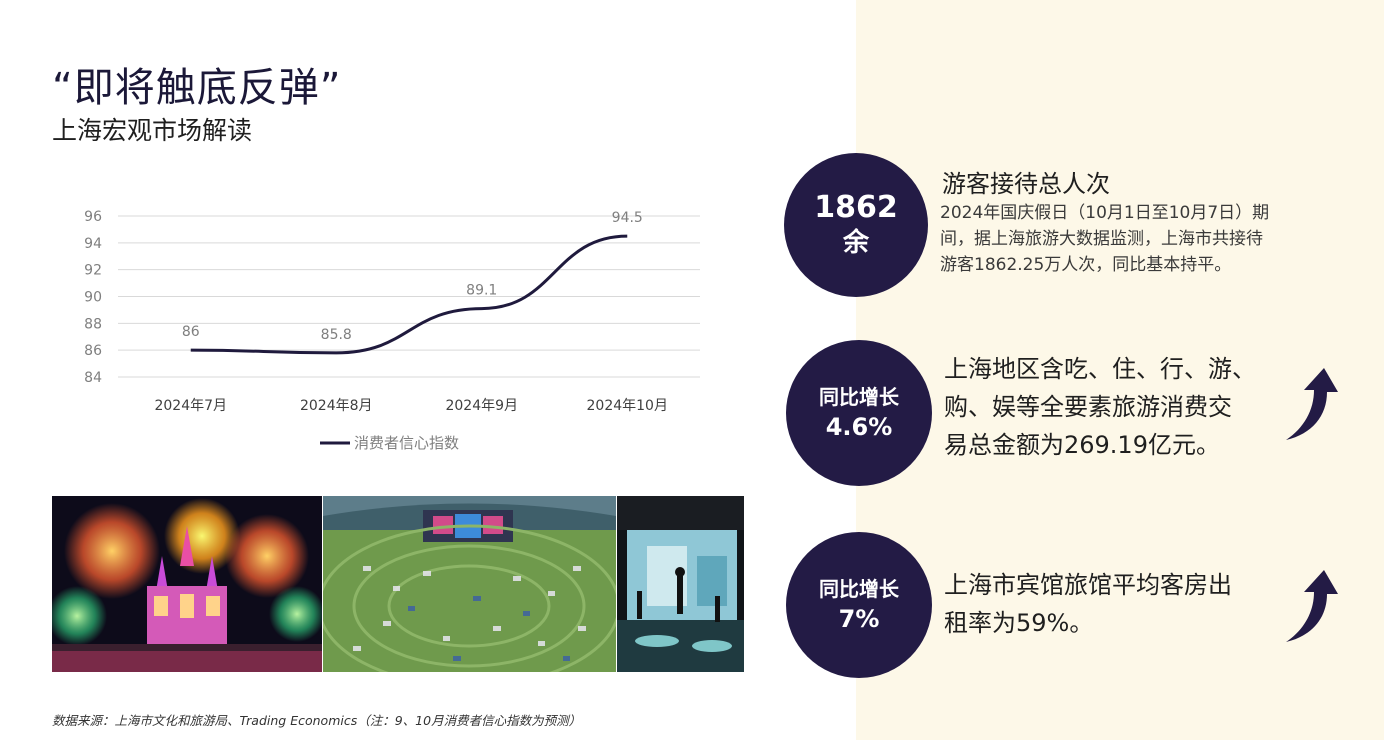  Describe the element at coordinates (1026, 184) in the screenshot. I see `tourist-count-title: 游客接待总人次` at that location.